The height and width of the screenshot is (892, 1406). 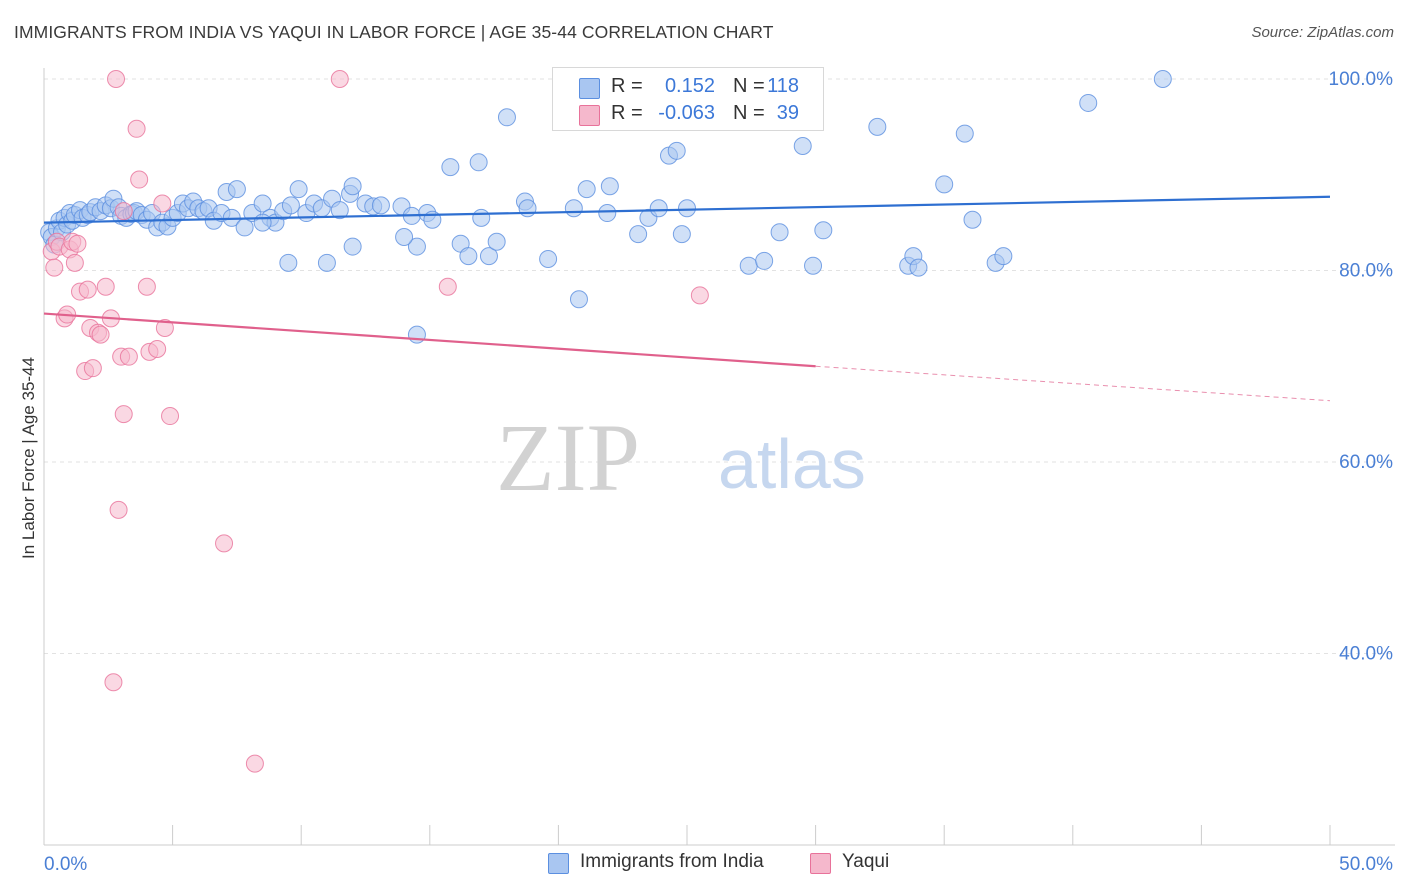 What do you see at coordinates (1366, 462) in the screenshot?
I see `y-tick-label: 60.0%` at bounding box center [1366, 462].